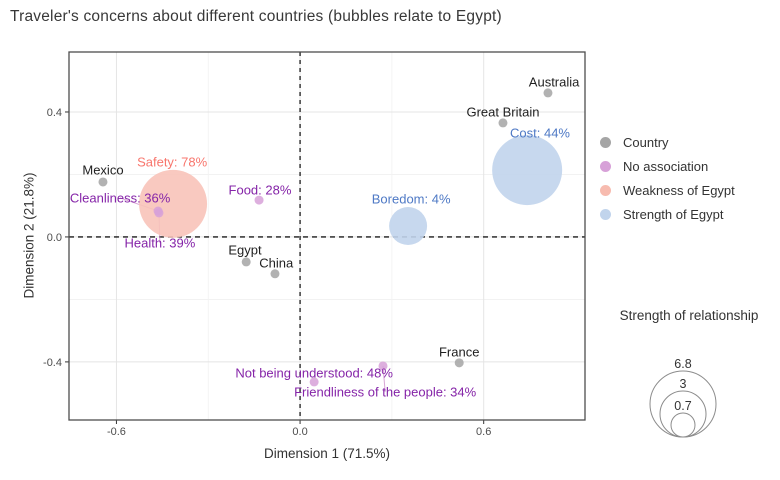 This screenshot has width=780, height=480. Describe the element at coordinates (116, 432) in the screenshot. I see `x-tick-label: -0.6` at that location.